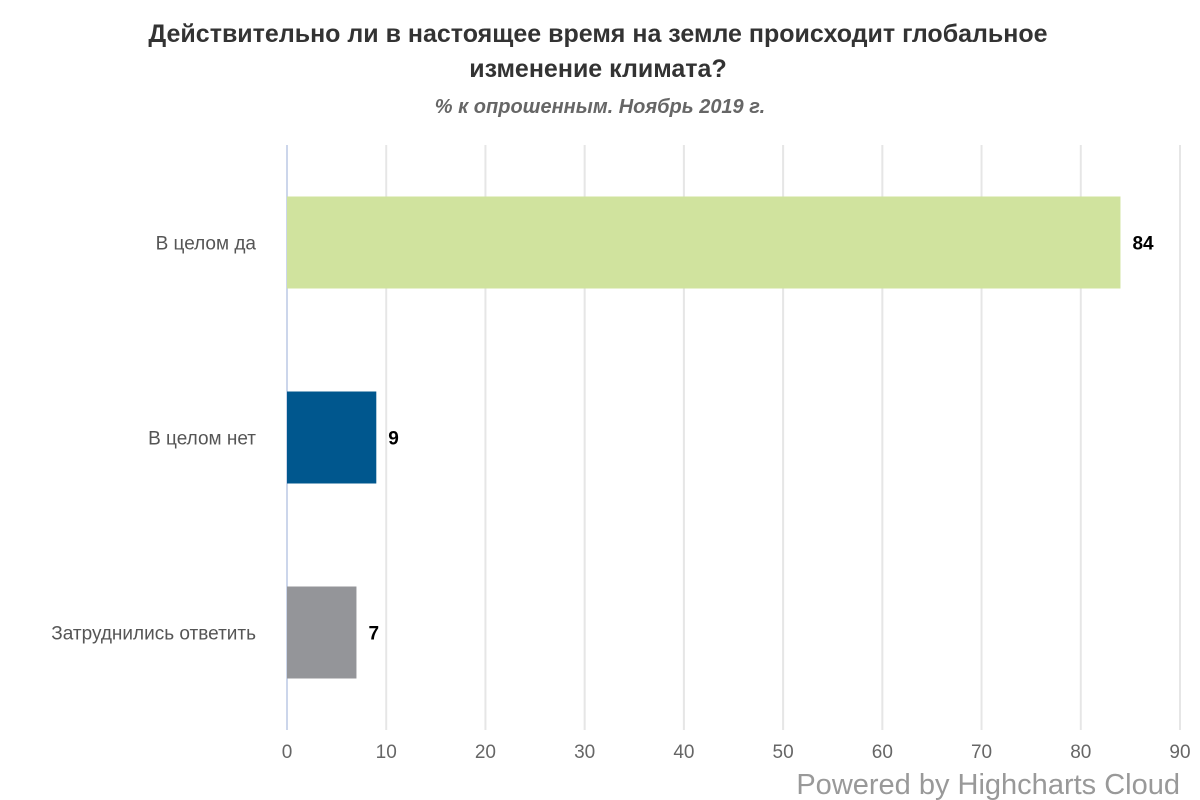  Describe the element at coordinates (1179, 752) in the screenshot. I see `x-tick-label: 90` at that location.